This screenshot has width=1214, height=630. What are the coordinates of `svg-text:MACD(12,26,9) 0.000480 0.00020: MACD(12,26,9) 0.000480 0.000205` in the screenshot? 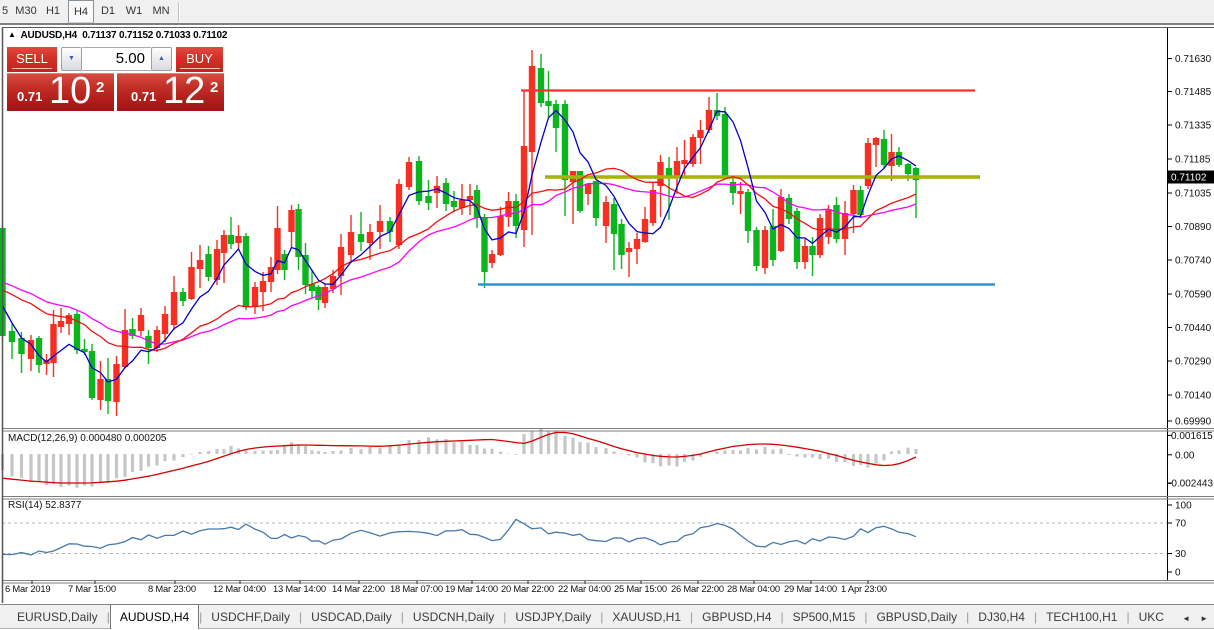 It's located at (87, 438).